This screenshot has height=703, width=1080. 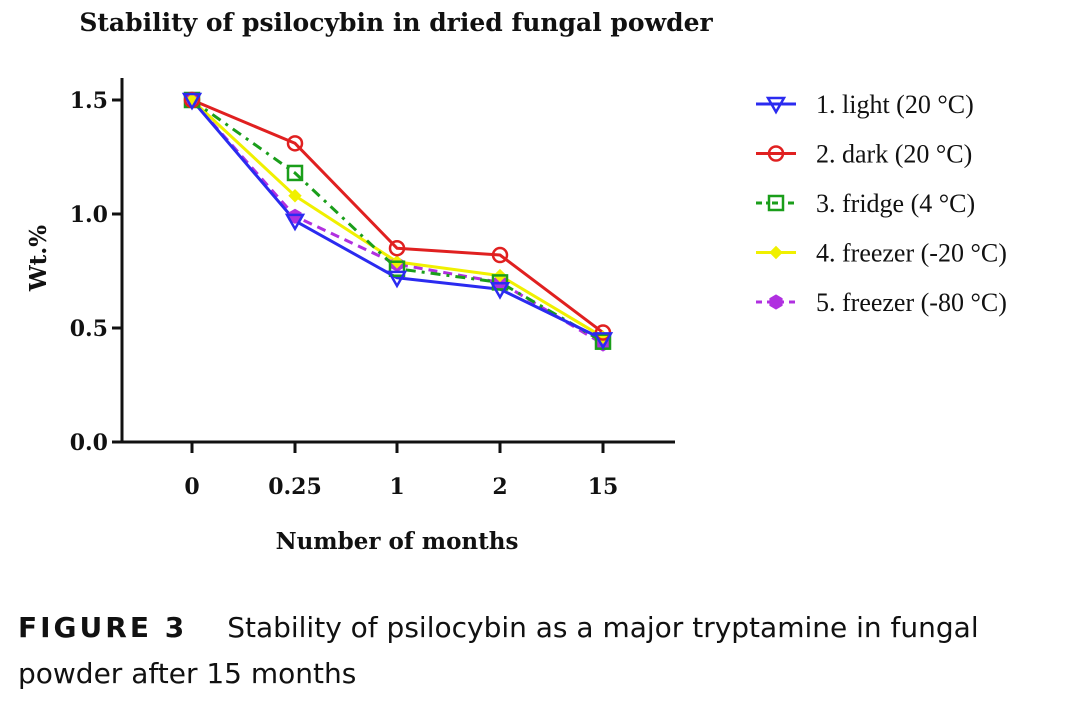 I want to click on figure-label: FIGURE 3, so click(x=103, y=627).